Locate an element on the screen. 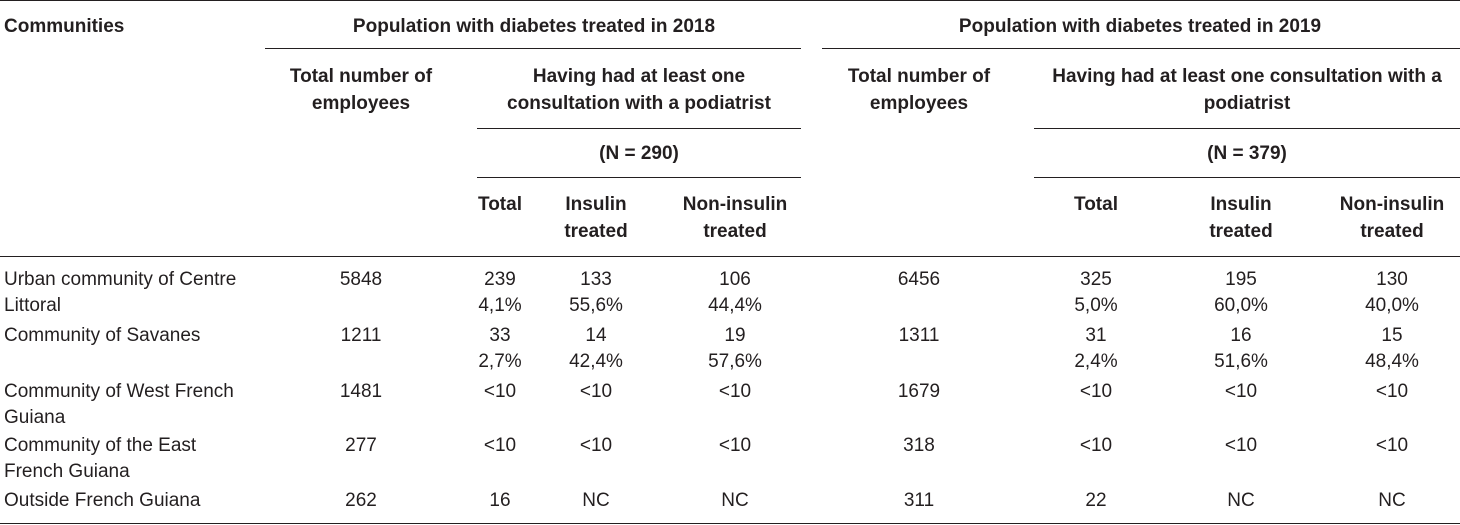 The image size is (1460, 525). header-total-employees-2018-l2: employees is located at coordinates (361, 103).